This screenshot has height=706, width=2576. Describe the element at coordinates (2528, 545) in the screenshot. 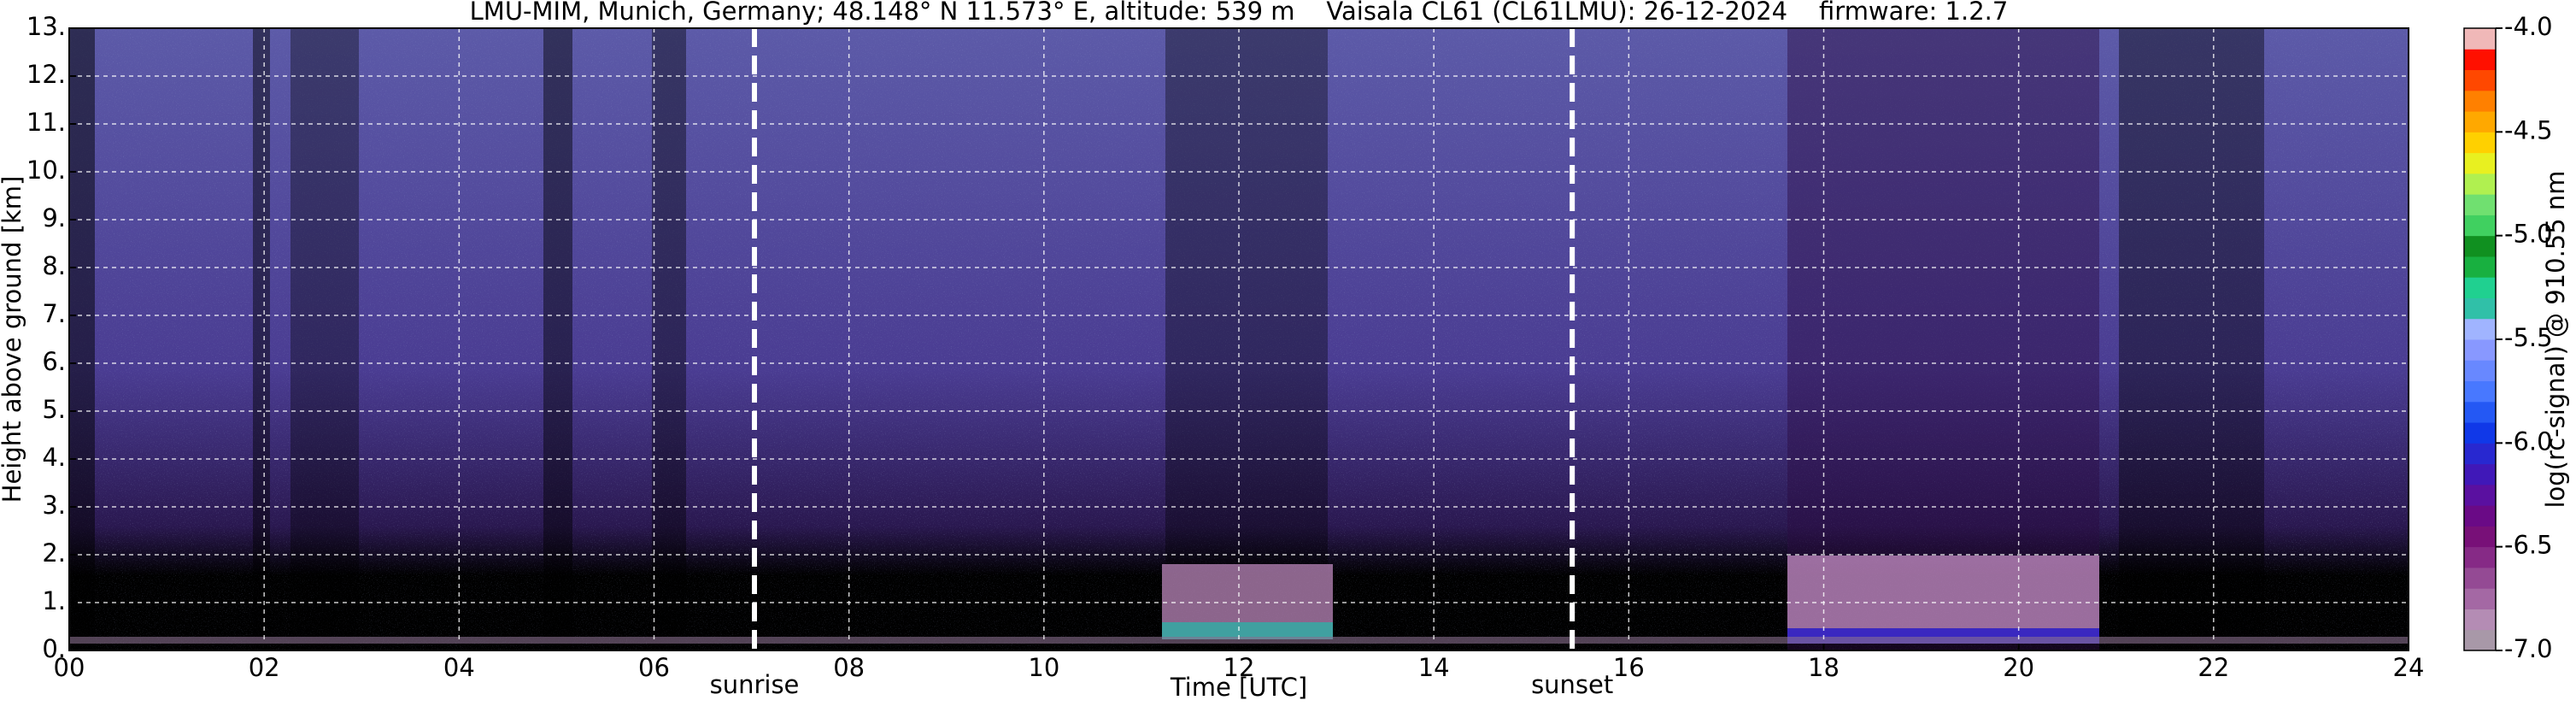

I see `colorbar-tick-label: -6.5` at that location.